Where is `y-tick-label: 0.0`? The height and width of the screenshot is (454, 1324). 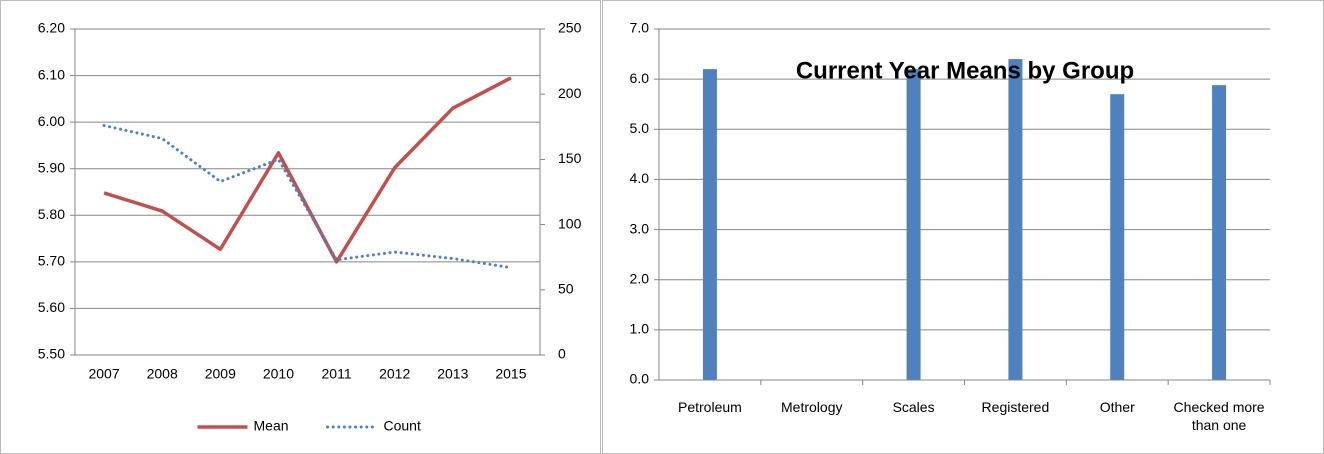
y-tick-label: 0.0 is located at coordinates (640, 379).